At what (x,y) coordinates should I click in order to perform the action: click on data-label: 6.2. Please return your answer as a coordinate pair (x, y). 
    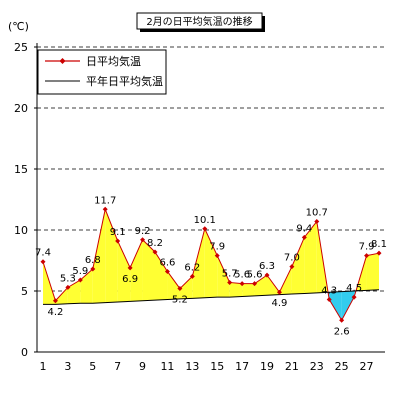
    Looking at the image, I should click on (192, 267).